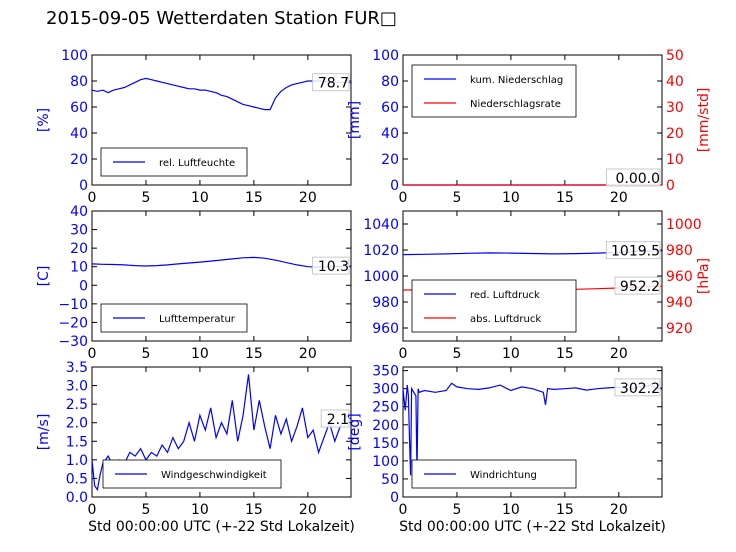 The height and width of the screenshot is (552, 736). I want to click on pressure-y-tick-label: 1040, so click(381, 225).